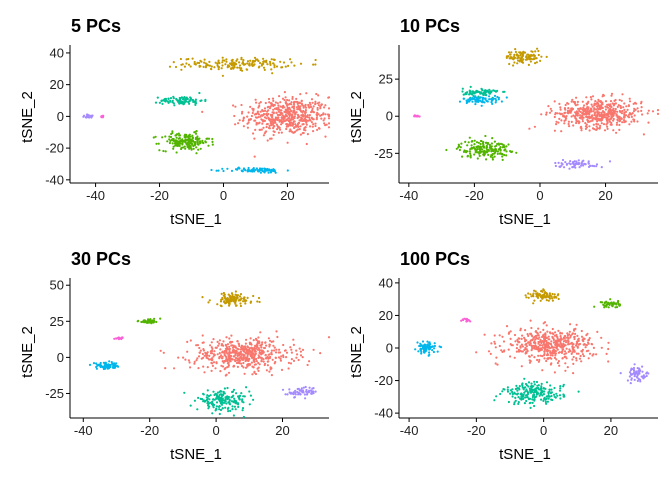  What do you see at coordinates (27, 117) in the screenshot?
I see `y-axis-label: tSNE_2` at bounding box center [27, 117].